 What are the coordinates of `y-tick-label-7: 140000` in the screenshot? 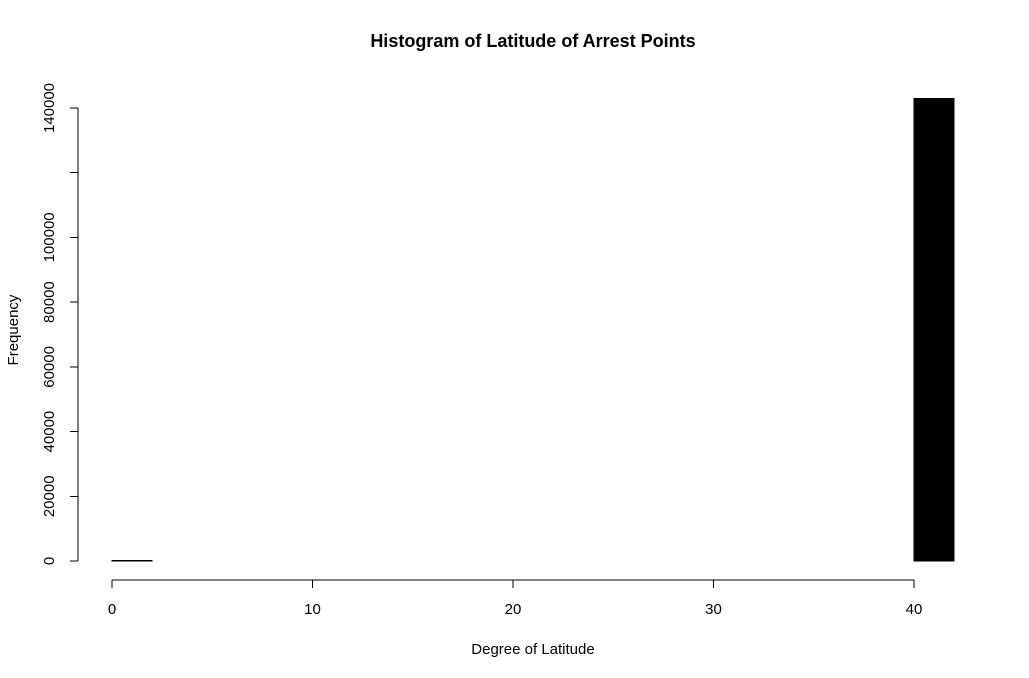 It's located at (49, 108).